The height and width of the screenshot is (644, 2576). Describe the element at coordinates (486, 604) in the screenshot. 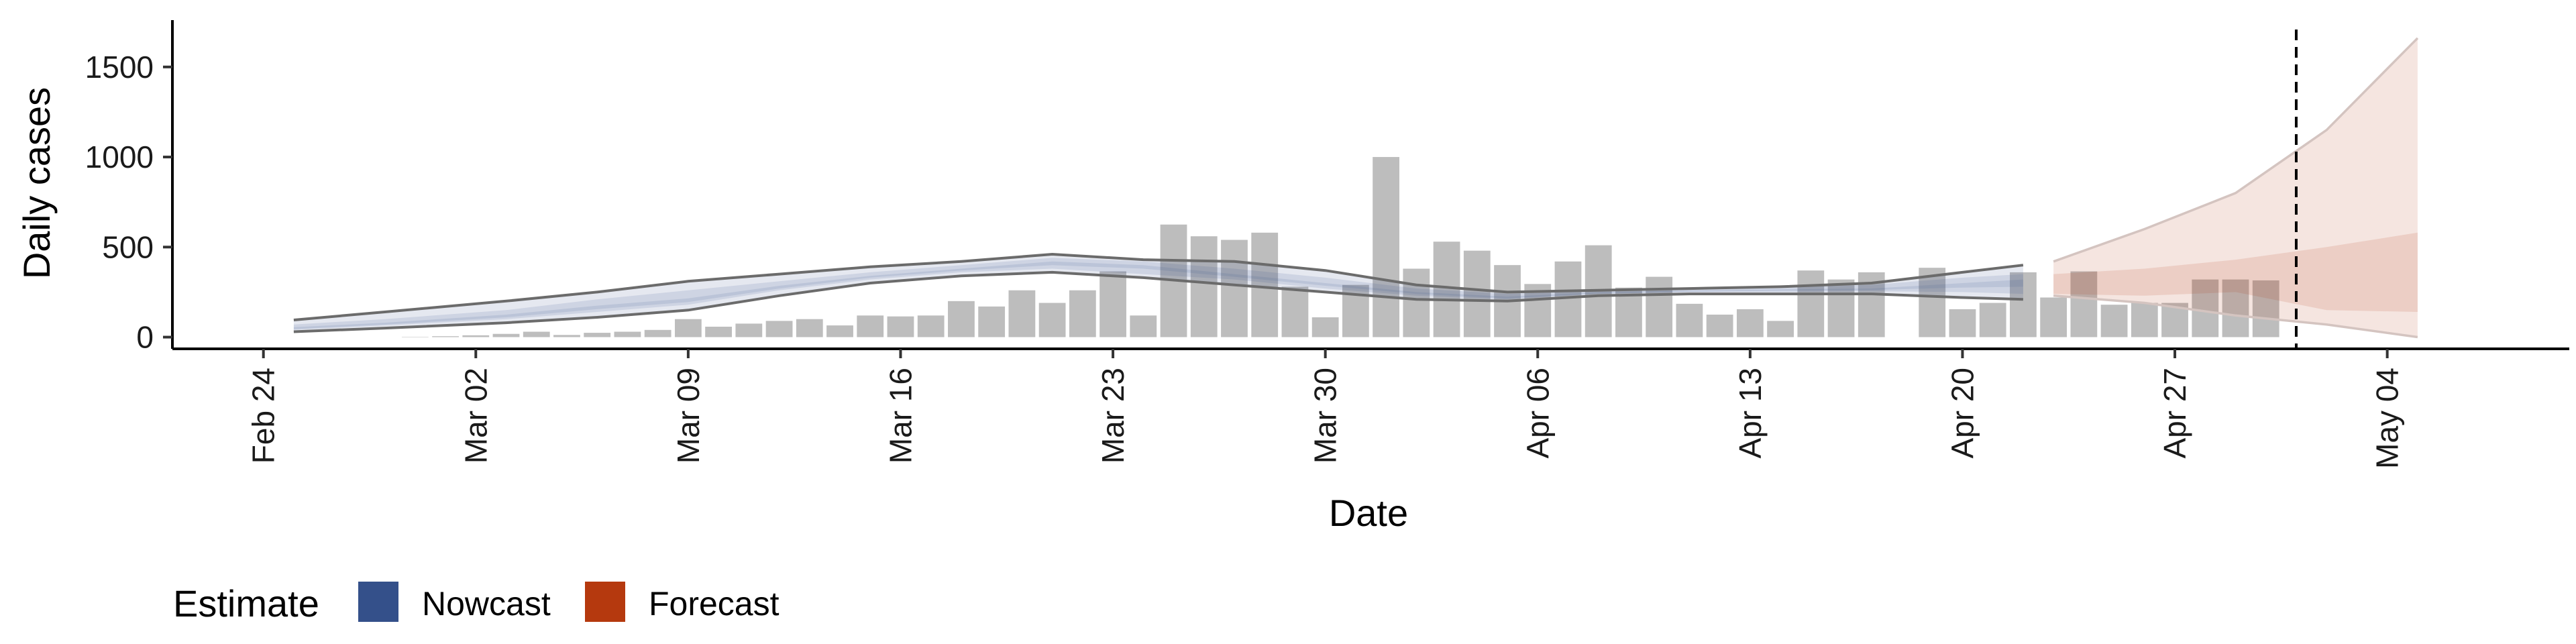

I see `legend-label-nowcast: Nowcast` at that location.